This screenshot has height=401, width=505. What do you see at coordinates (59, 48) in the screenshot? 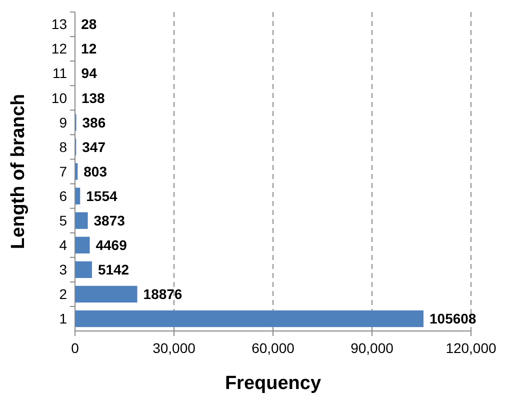
I see `y-tick-label: 12` at bounding box center [59, 48].